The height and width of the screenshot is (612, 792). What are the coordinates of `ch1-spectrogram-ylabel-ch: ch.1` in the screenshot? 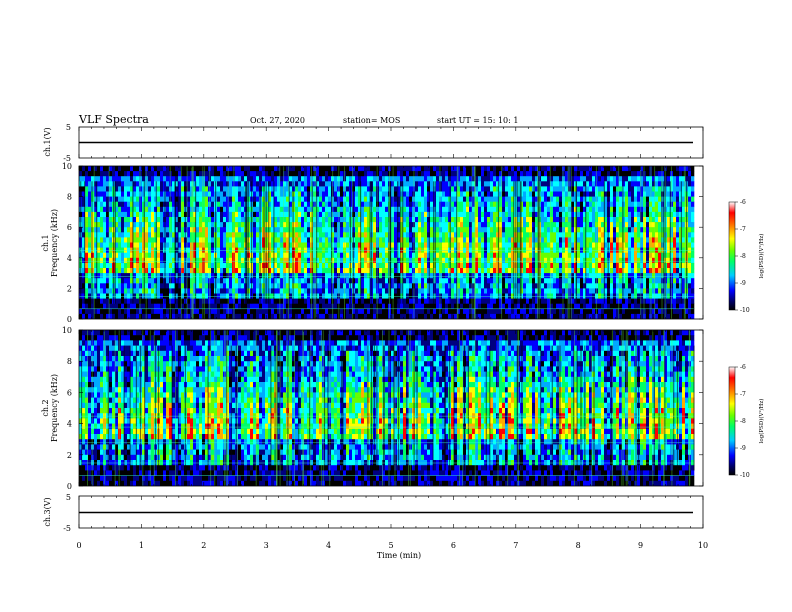 It's located at (45, 242).